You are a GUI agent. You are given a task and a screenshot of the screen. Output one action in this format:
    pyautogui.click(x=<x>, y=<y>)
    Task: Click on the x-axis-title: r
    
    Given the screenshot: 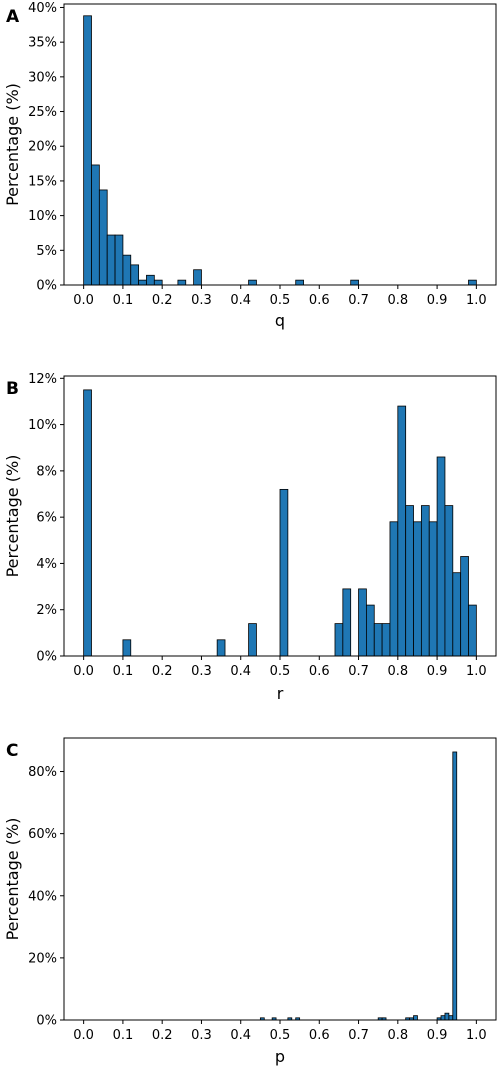 What is the action you would take?
    pyautogui.click(x=280, y=693)
    